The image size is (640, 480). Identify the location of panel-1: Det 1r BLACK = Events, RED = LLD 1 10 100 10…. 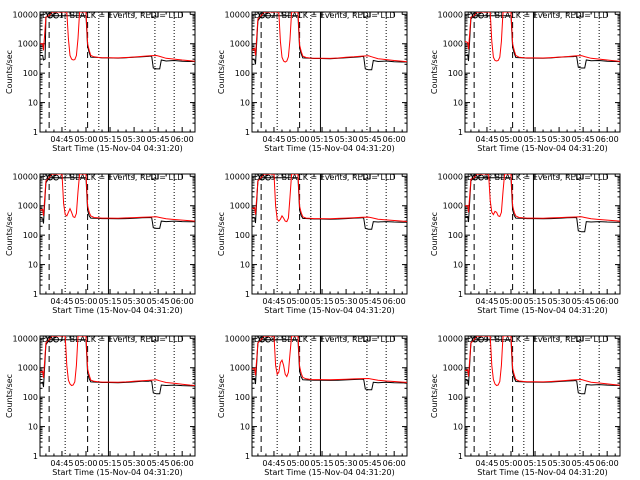
(100, 81).